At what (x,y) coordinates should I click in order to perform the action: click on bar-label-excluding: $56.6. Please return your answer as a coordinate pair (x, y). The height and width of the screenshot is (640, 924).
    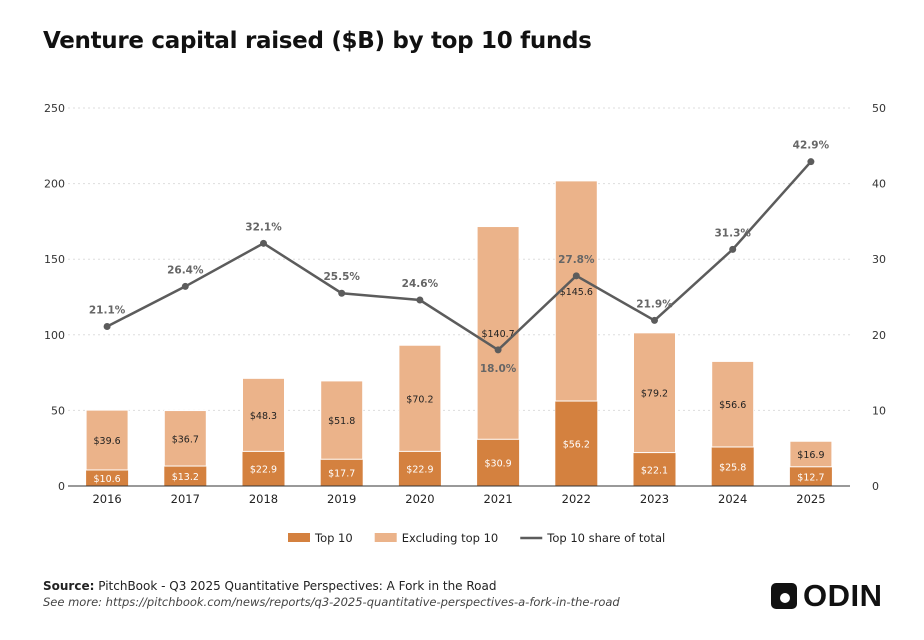
    Looking at the image, I should click on (732, 405).